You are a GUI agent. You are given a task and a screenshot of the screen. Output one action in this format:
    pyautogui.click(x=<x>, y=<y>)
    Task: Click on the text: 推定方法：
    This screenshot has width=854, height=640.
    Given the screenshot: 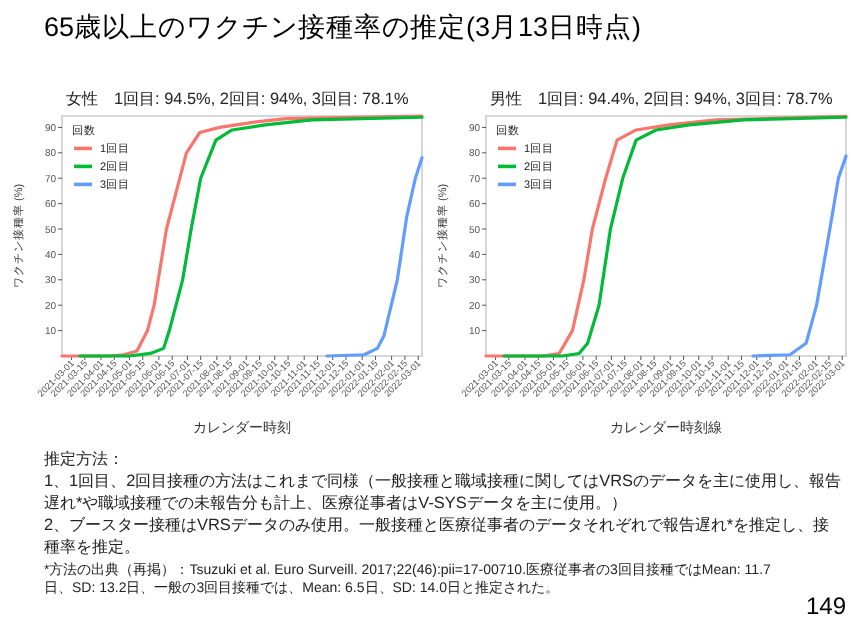 What is the action you would take?
    pyautogui.click(x=85, y=459)
    